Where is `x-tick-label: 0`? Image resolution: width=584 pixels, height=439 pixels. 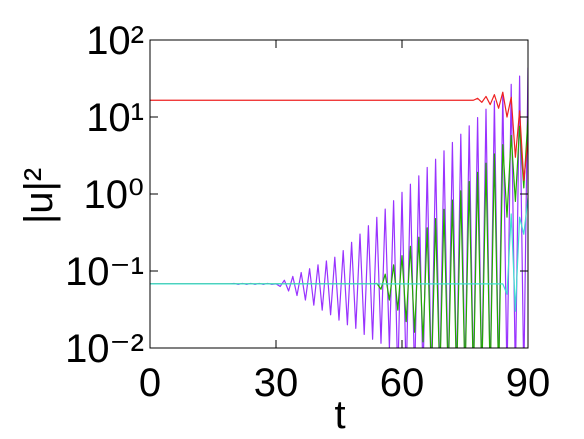
x-tick-label: 0 is located at coordinates (150, 383).